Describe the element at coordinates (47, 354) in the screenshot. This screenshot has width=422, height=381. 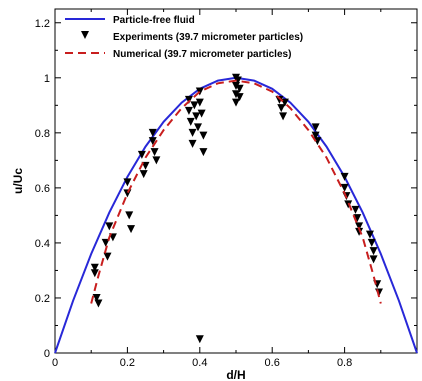
I see `y-tick-label: 0` at that location.